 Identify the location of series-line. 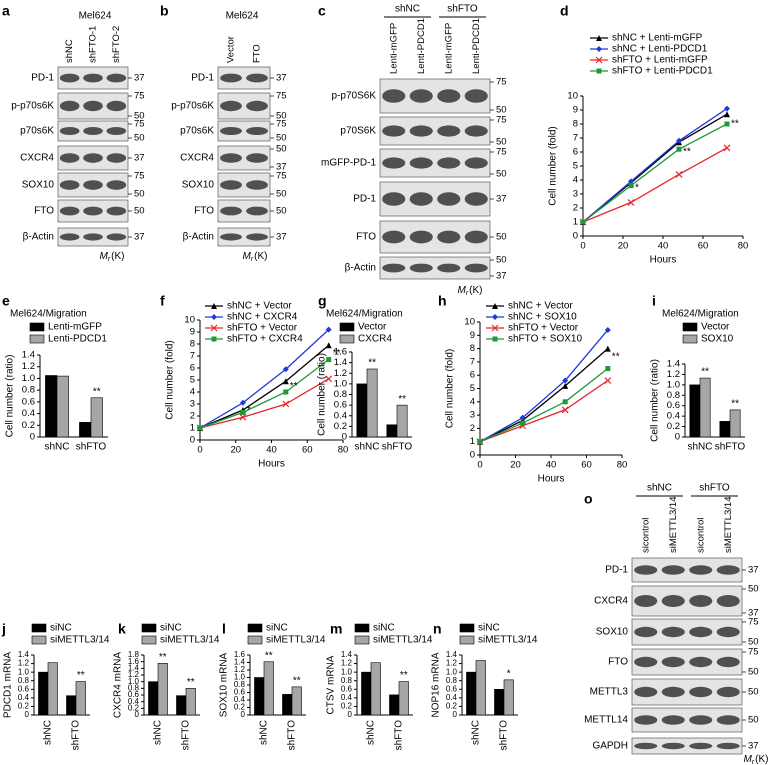
(264, 394).